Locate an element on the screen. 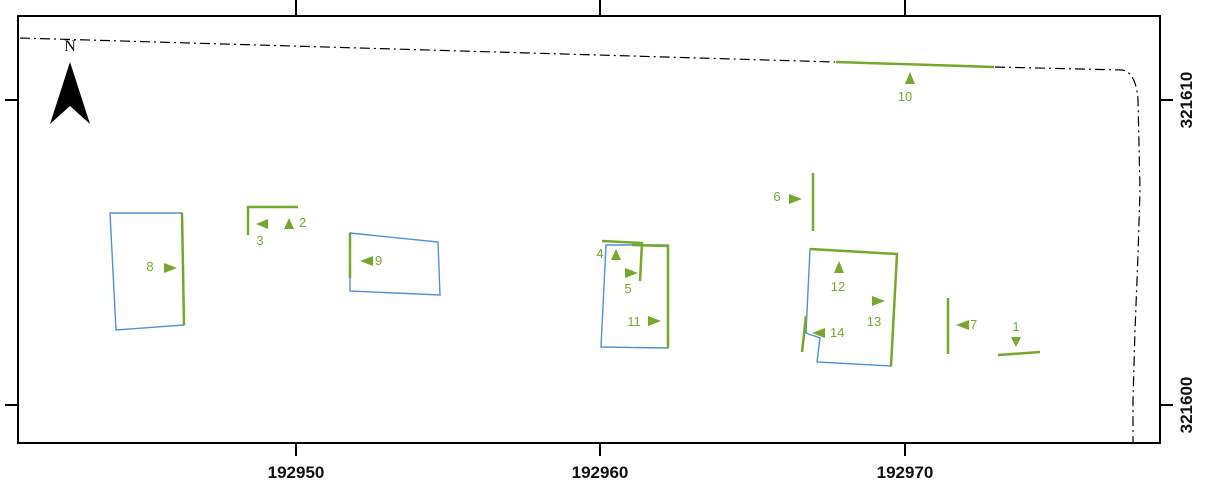  feature-label: 7 is located at coordinates (973, 324).